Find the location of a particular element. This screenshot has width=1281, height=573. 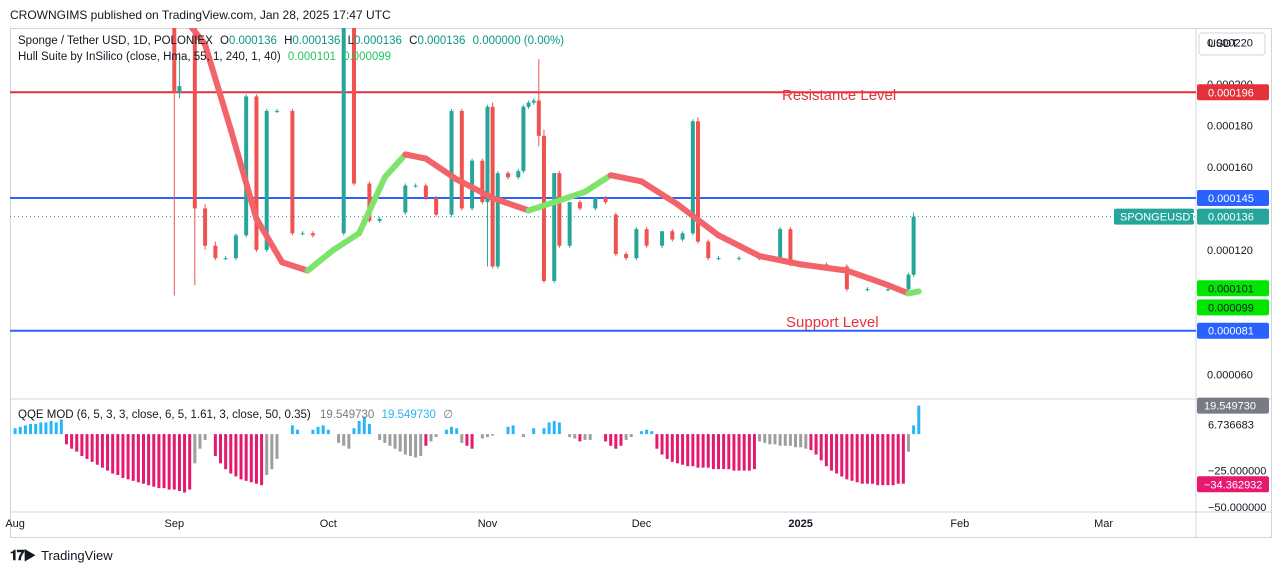

qqe-price-tag is located at coordinates (1233, 484).